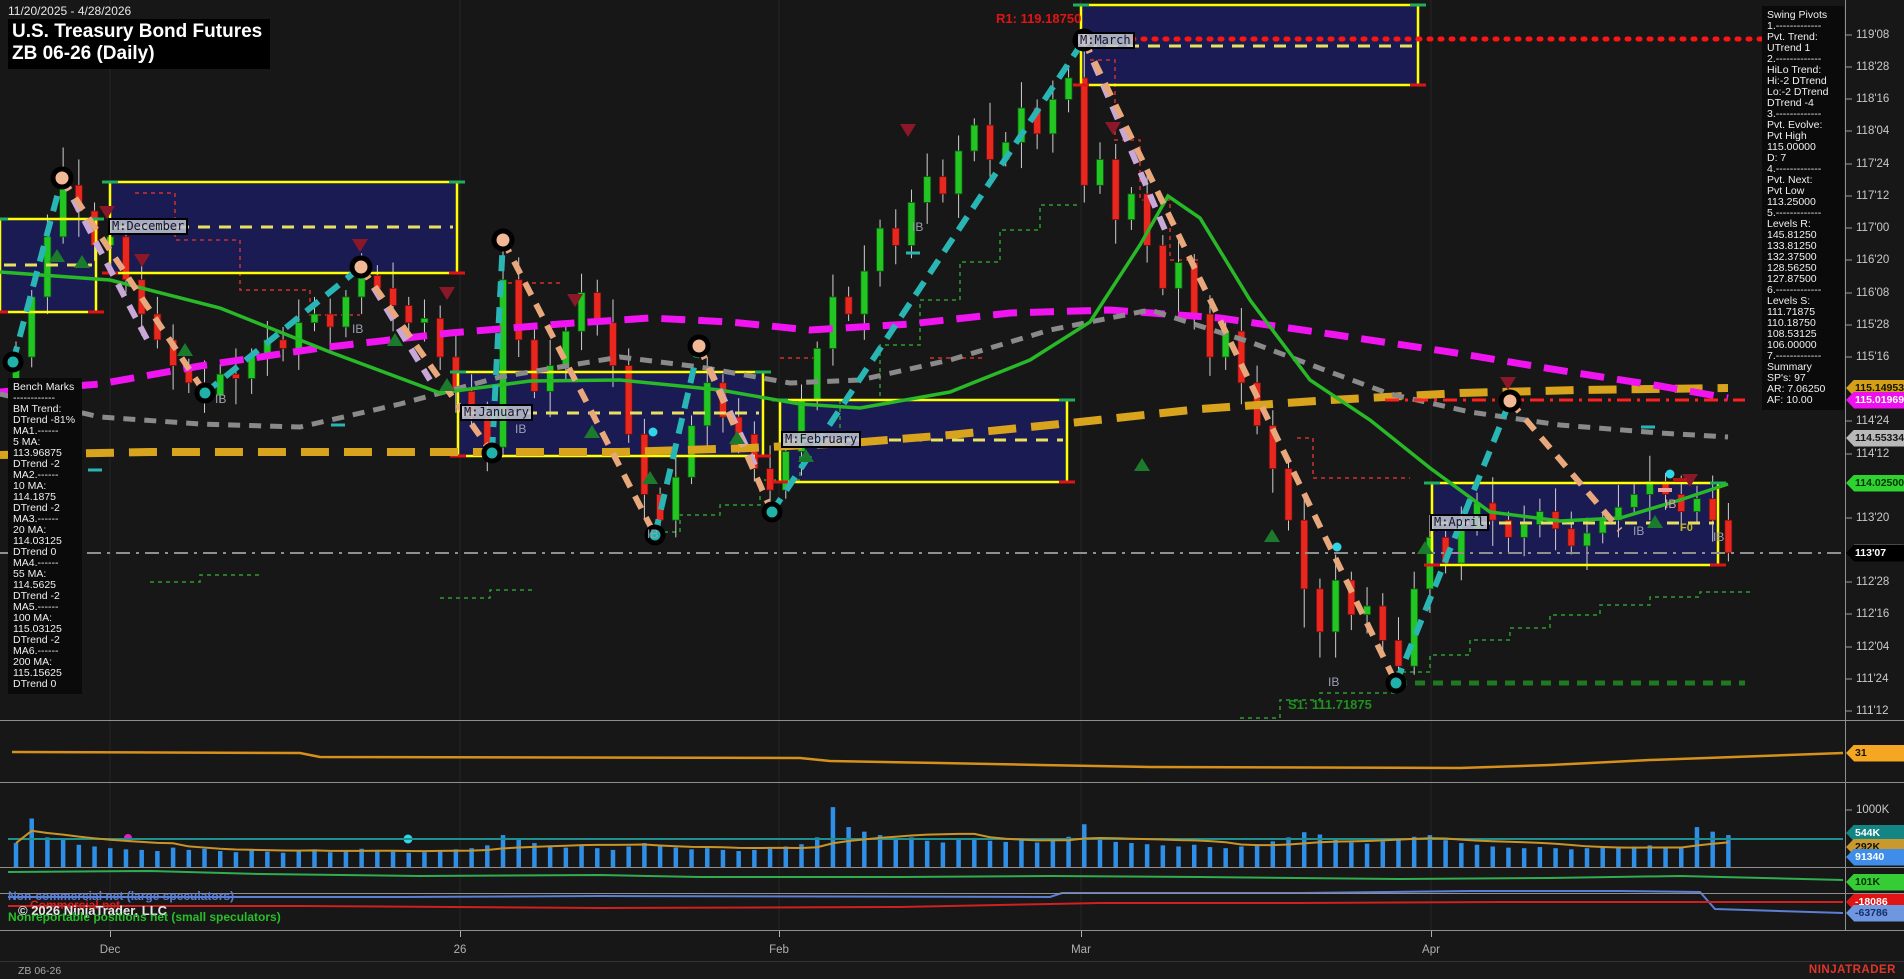 This screenshot has width=1904, height=979. What do you see at coordinates (1872, 711) in the screenshot?
I see `price-axis-label: 111'12` at bounding box center [1872, 711].